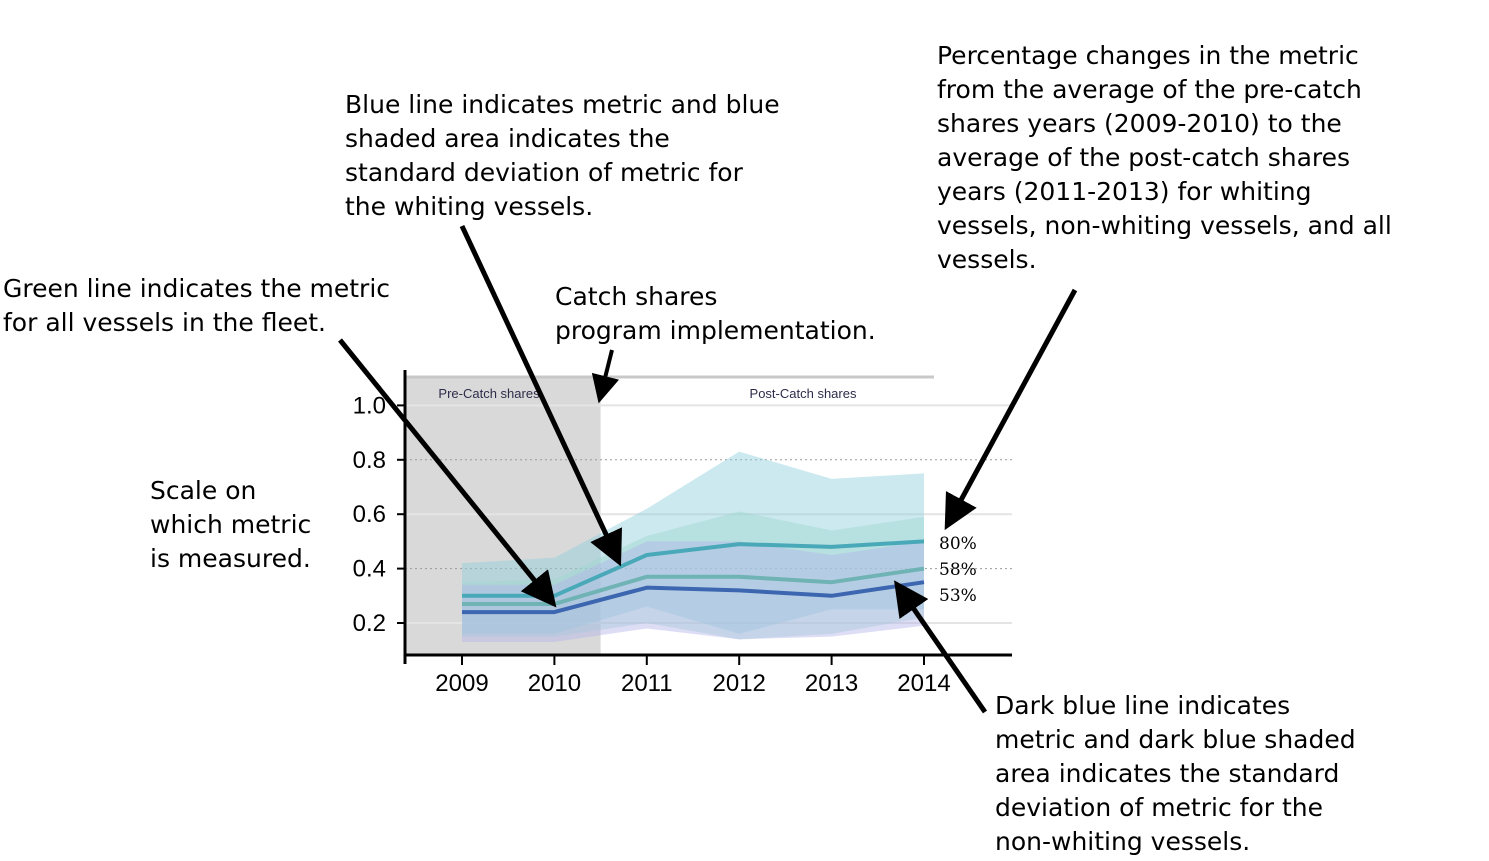  I want to click on region-label-post: Post-Catch shares, so click(803, 393).